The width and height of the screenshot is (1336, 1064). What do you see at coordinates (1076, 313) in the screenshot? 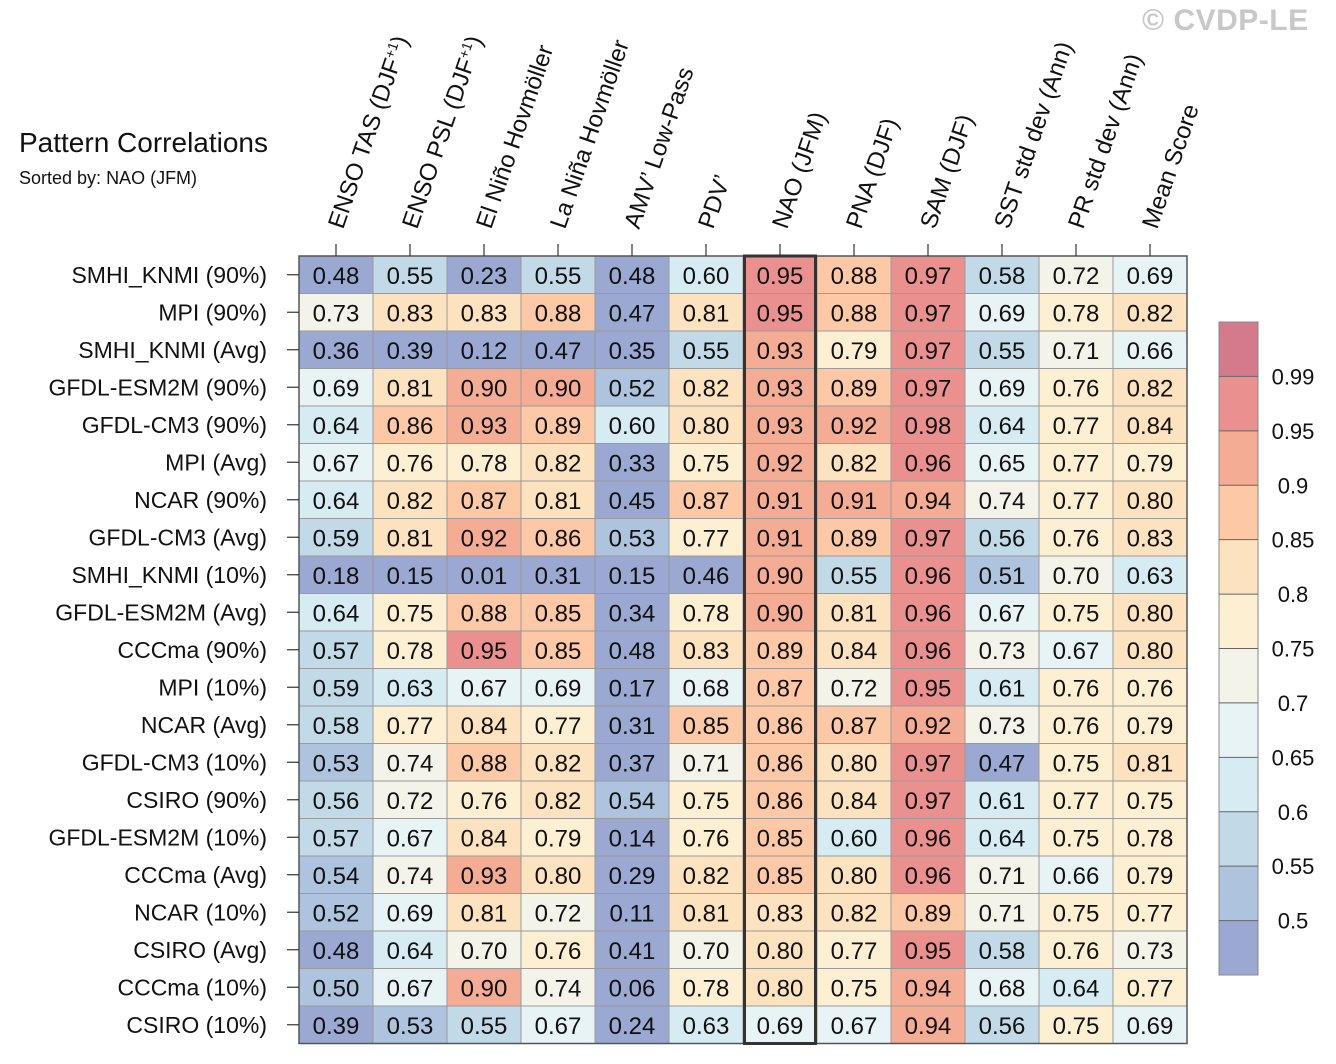
I see `cell-value-label: 0.78` at bounding box center [1076, 313].